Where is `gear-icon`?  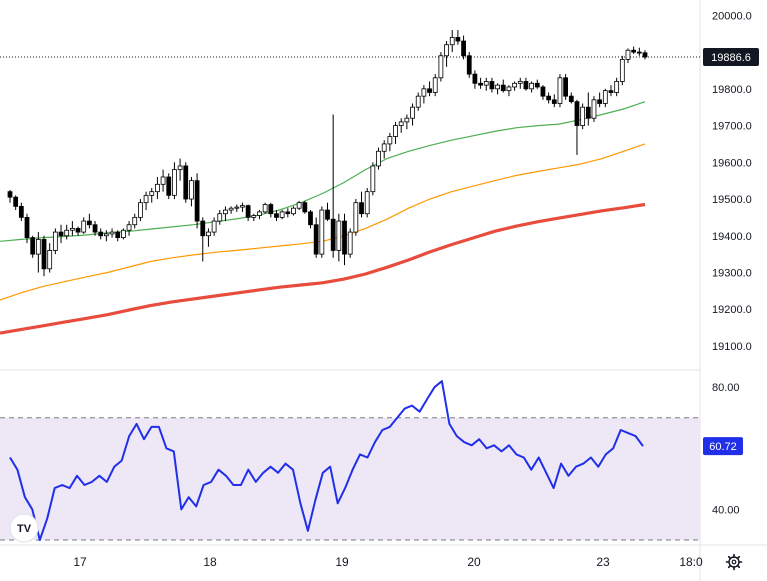
gear-icon is located at coordinates (734, 562).